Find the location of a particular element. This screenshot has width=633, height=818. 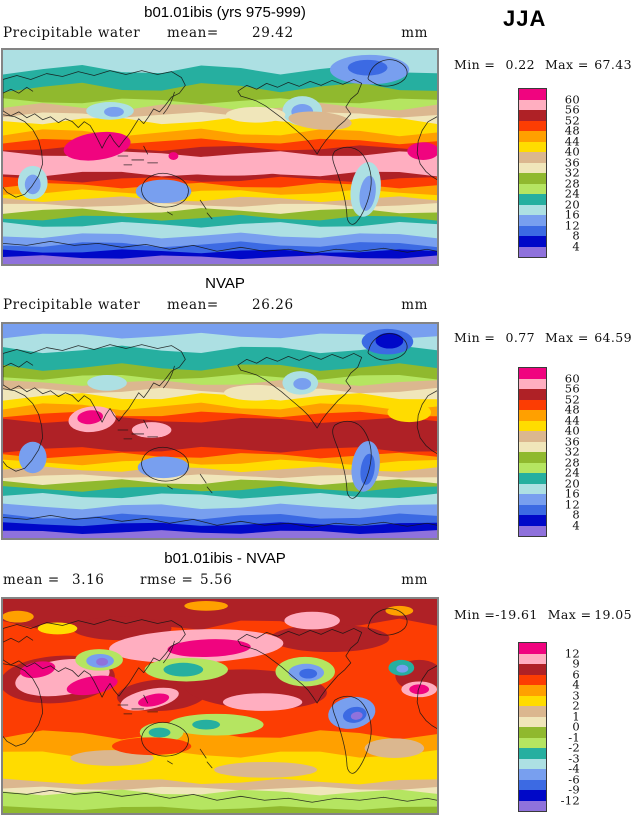

panel-stats-row-diff: mean = 3.16 rmse = 5.56 mm is located at coordinates (220, 581).